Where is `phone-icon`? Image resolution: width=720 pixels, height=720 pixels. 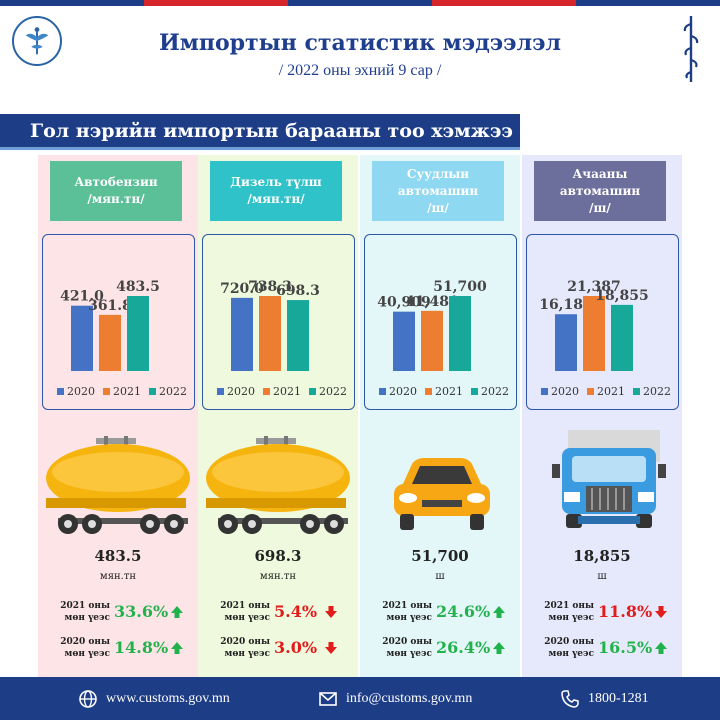
phone-icon is located at coordinates (570, 699).